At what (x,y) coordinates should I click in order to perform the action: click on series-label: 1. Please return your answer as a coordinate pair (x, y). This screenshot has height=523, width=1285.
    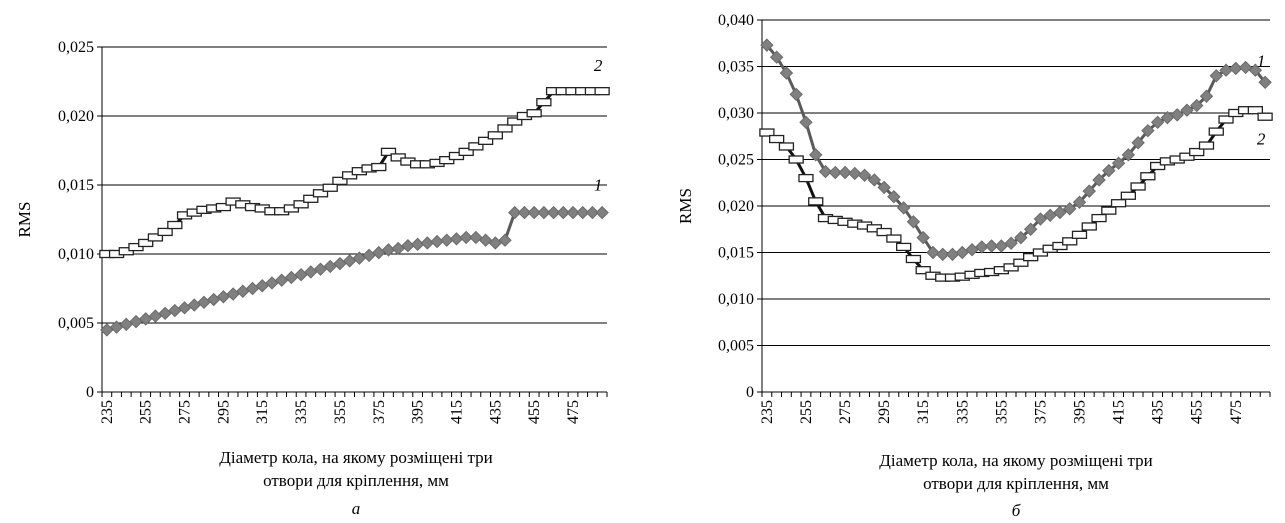
    Looking at the image, I should click on (598, 185).